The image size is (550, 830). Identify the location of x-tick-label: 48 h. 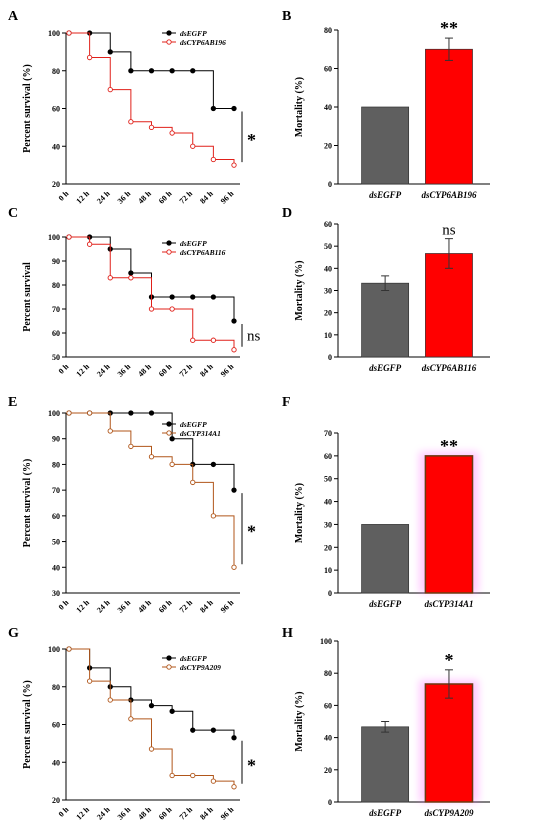
(144, 197).